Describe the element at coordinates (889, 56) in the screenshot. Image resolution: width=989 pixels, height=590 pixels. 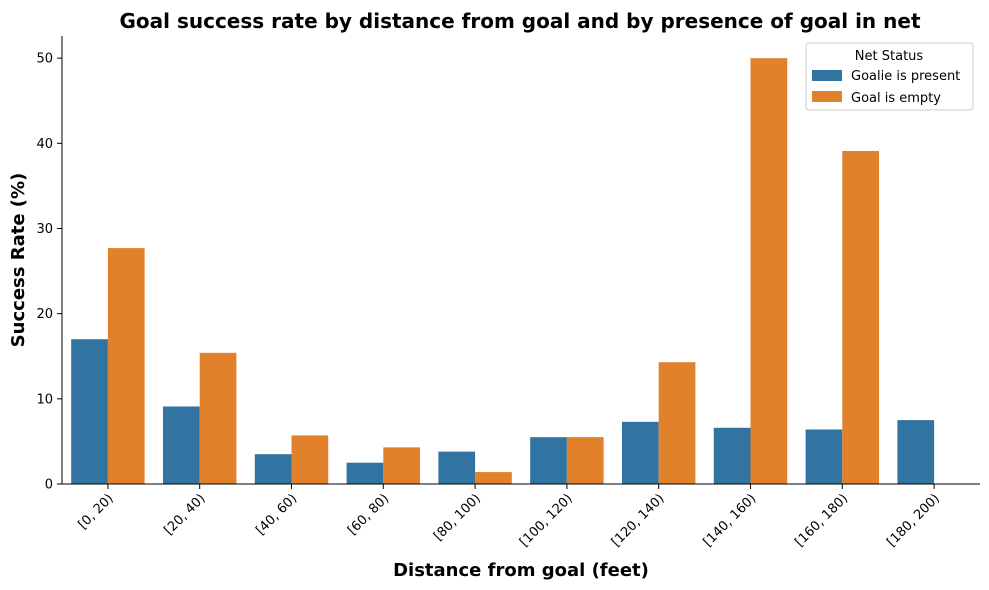
I see `legend-title: Net Status` at that location.